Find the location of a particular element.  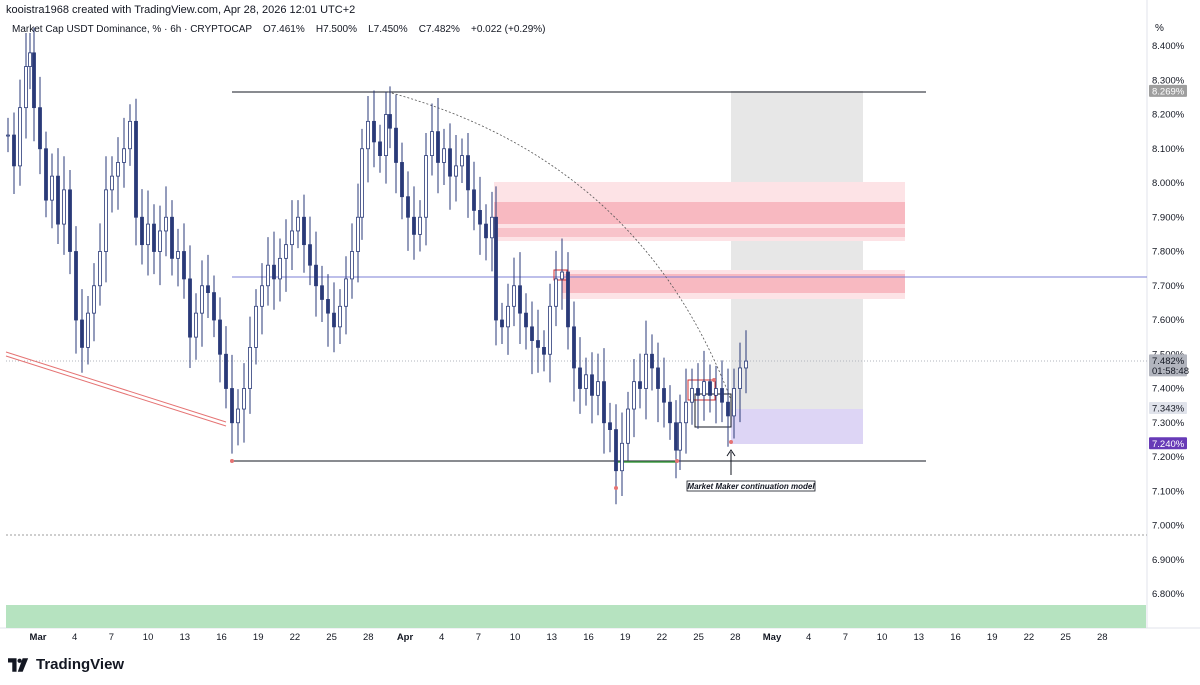

price-tick-label: 7.100% is located at coordinates (1168, 491).